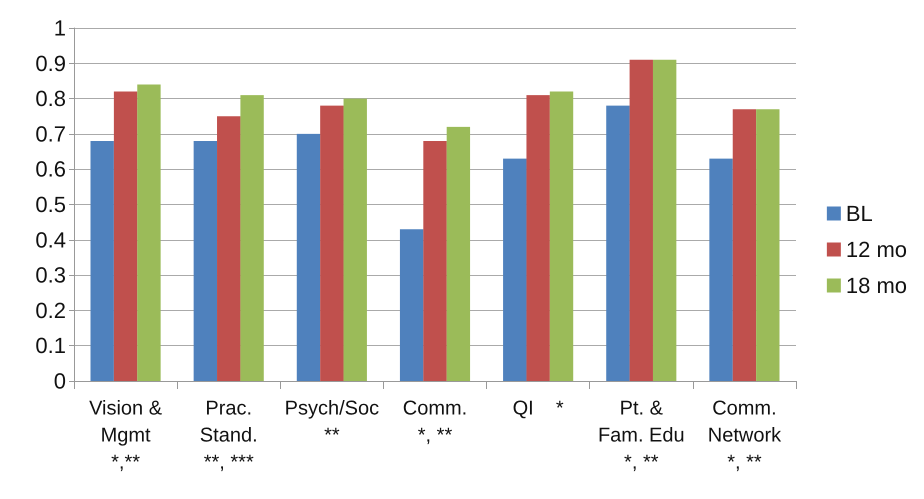 This screenshot has width=924, height=499. What do you see at coordinates (50, 345) in the screenshot?
I see `y-tick-label: 0.1` at bounding box center [50, 345].